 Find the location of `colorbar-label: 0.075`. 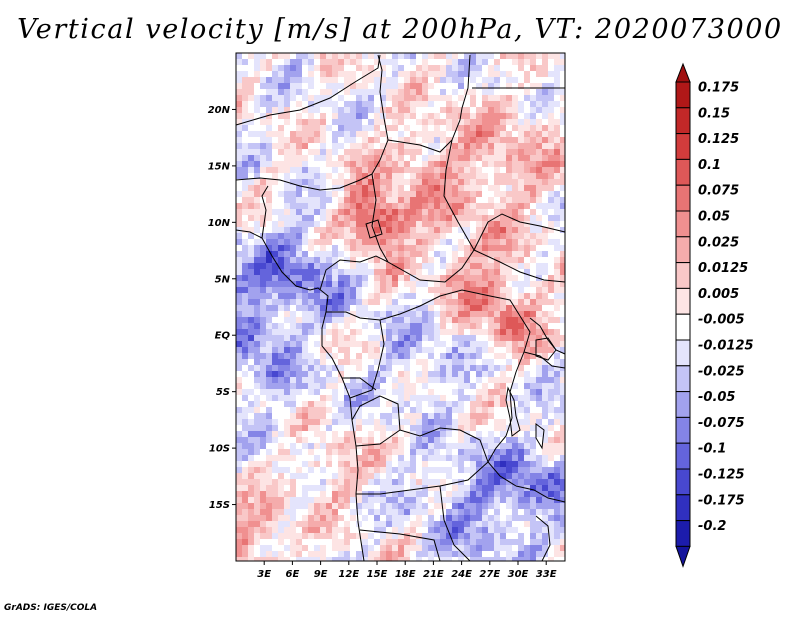

colorbar-label: 0.075 is located at coordinates (718, 191).